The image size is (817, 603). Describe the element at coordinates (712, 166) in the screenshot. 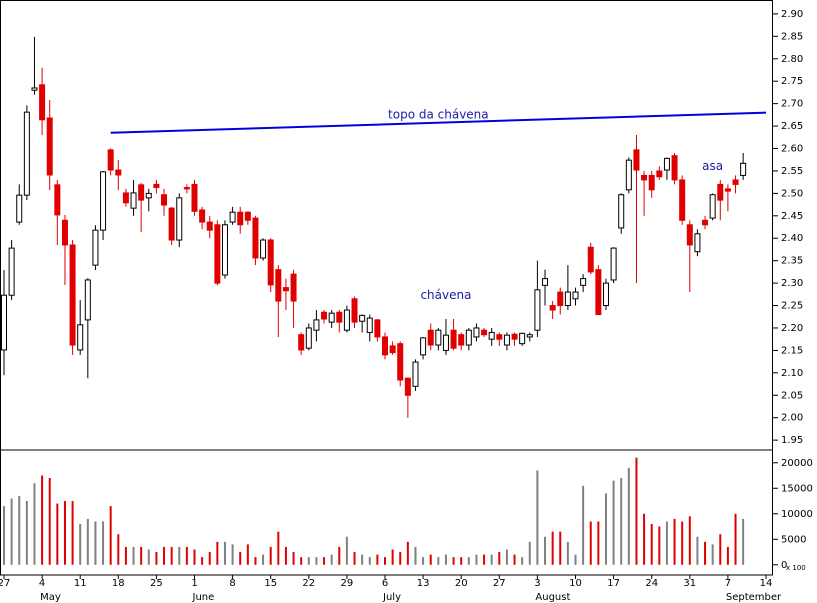

I see `annotation: asa` at that location.